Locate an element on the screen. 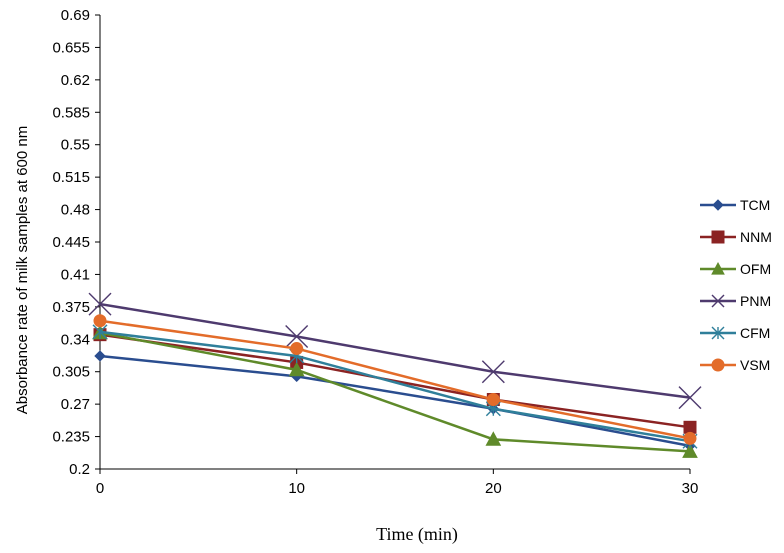 This screenshot has width=784, height=553. x-tick-label: 30 is located at coordinates (690, 488).